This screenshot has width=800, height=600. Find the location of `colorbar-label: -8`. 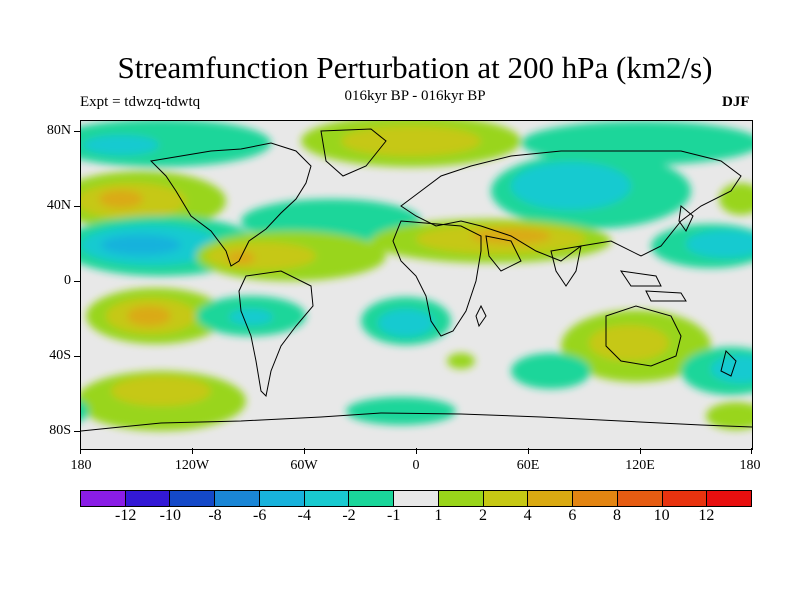

colorbar-label: -8 is located at coordinates (215, 515).